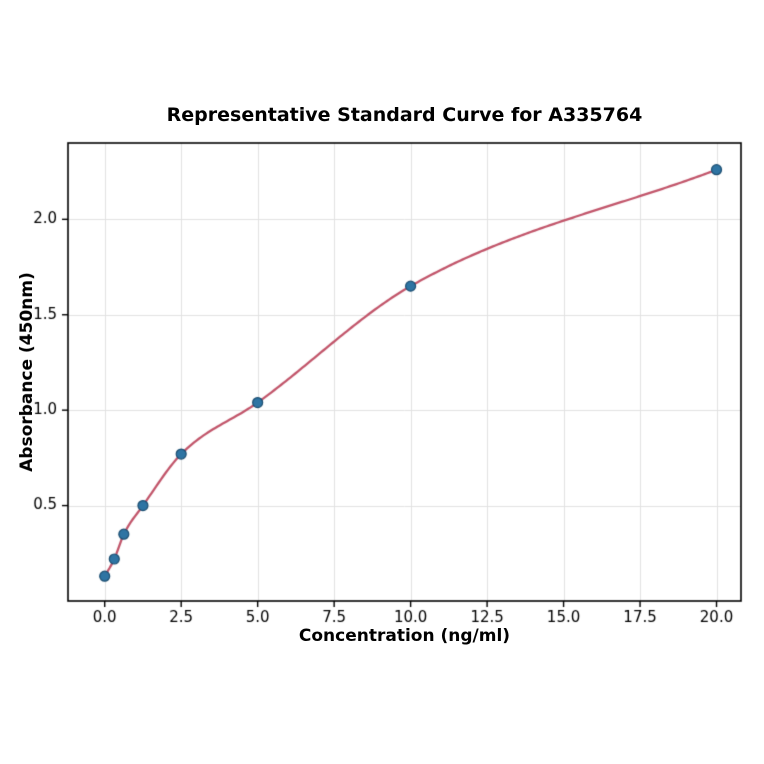 The width and height of the screenshot is (764, 764). I want to click on y-axis-label: Absorbance (450nm), so click(27, 372).